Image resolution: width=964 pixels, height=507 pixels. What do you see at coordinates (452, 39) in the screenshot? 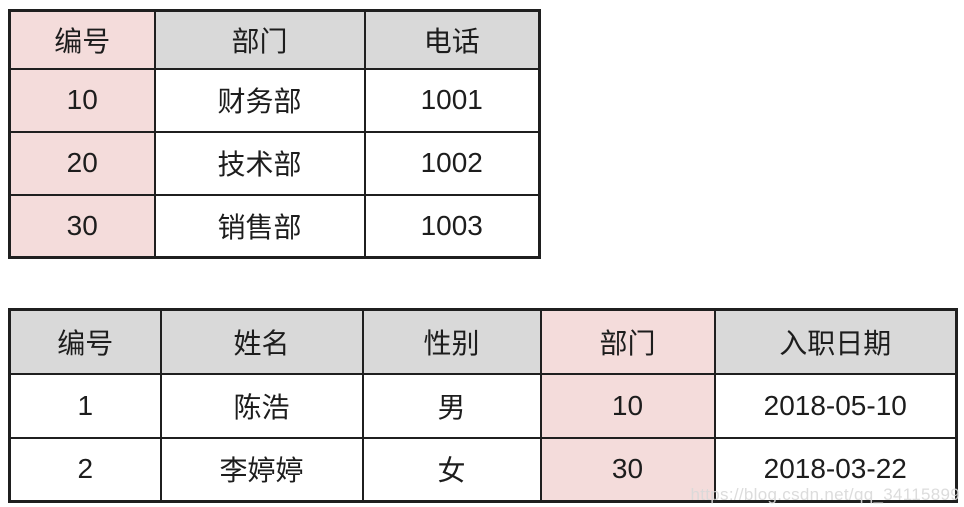
I see `column-header: 电话` at bounding box center [452, 39].